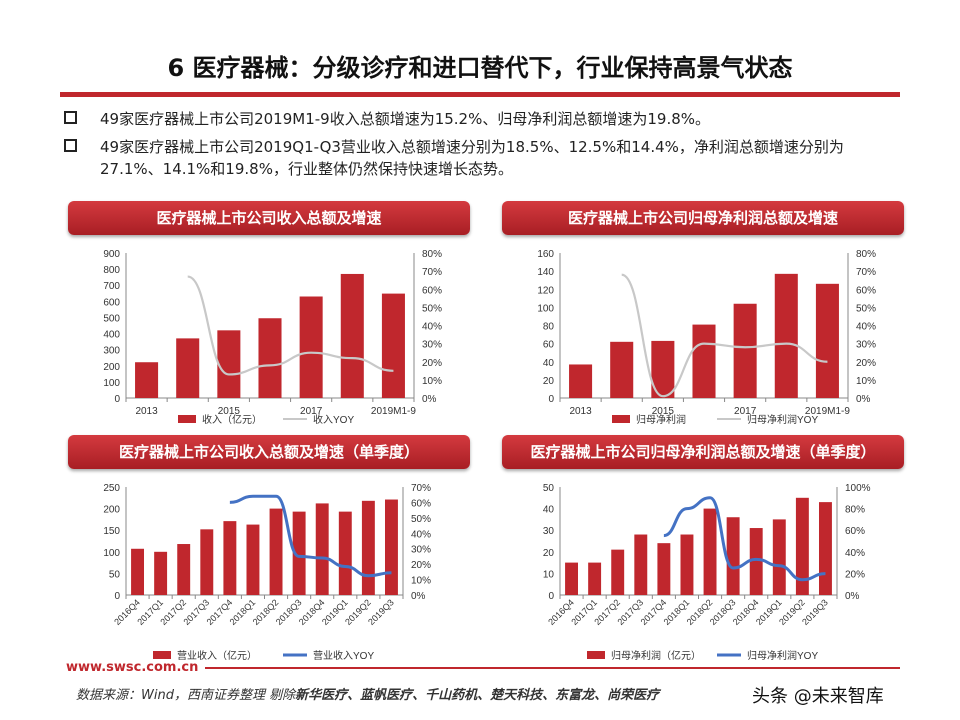 Image resolution: width=960 pixels, height=720 pixels. Describe the element at coordinates (549, 510) in the screenshot. I see `y-left-tick-label: 40` at that location.